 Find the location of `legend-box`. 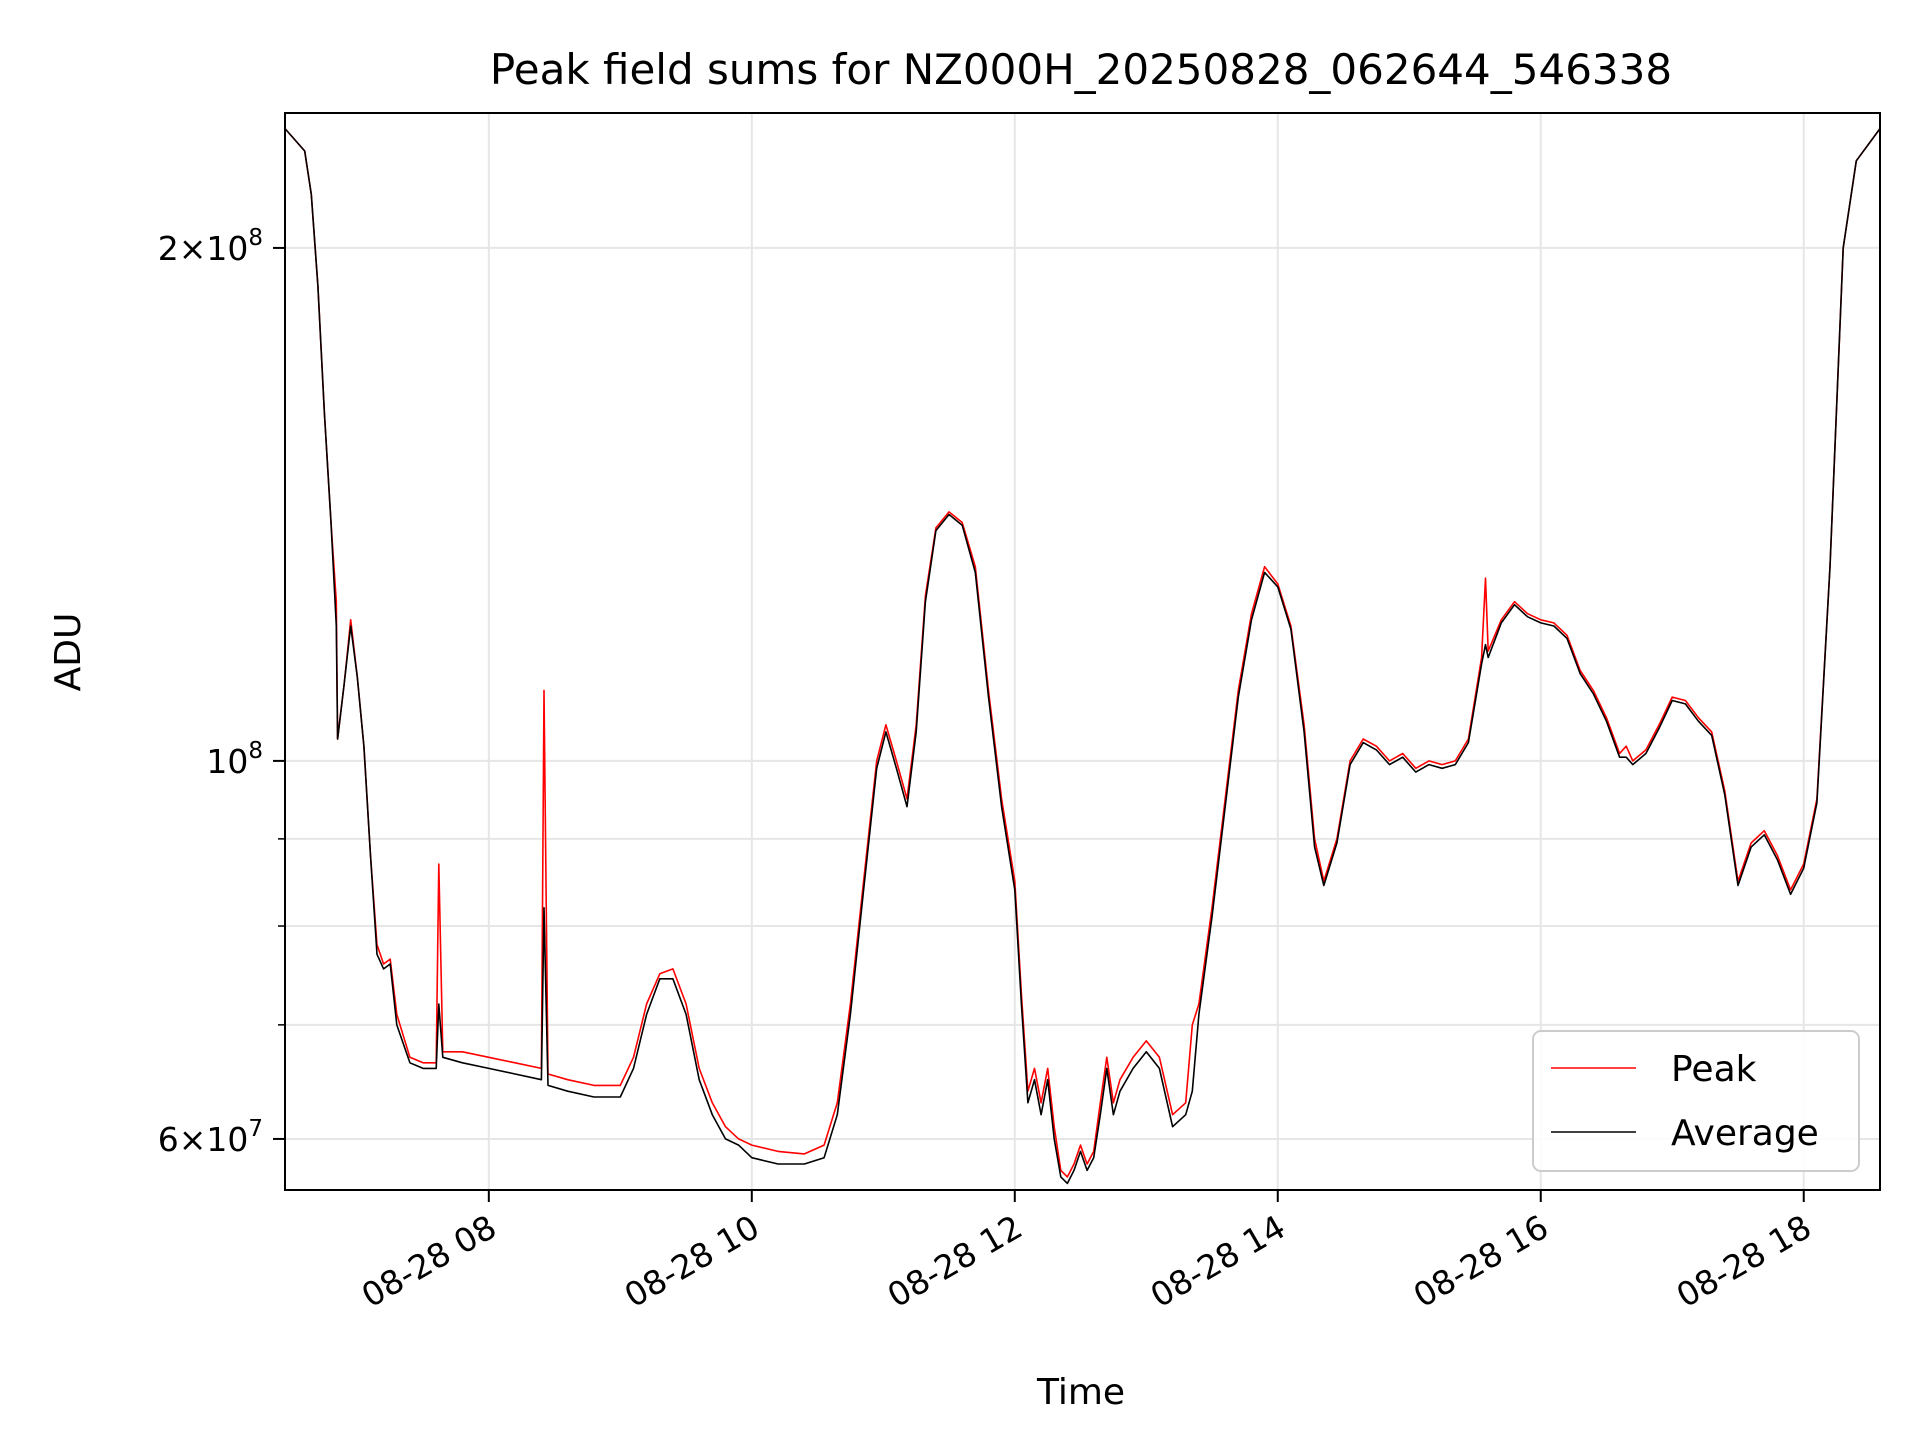

legend-box is located at coordinates (1696, 1101).